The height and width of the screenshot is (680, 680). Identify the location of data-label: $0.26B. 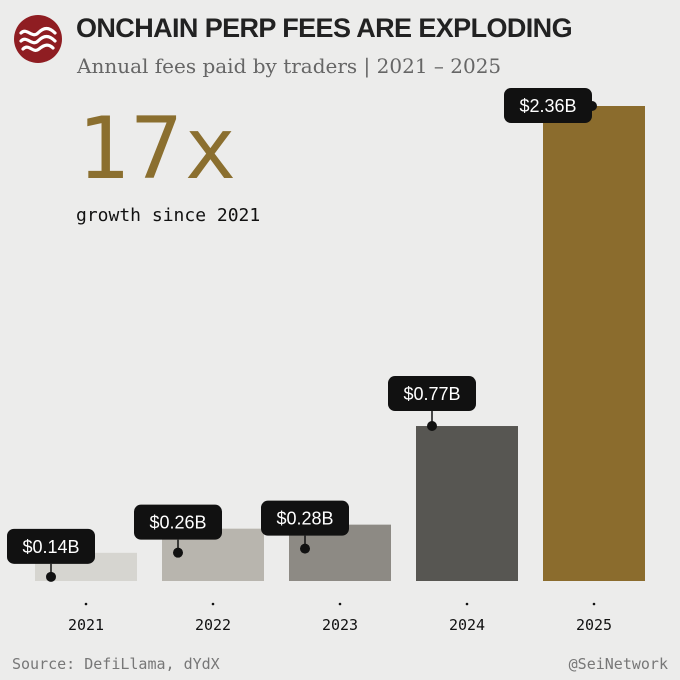
(177, 523).